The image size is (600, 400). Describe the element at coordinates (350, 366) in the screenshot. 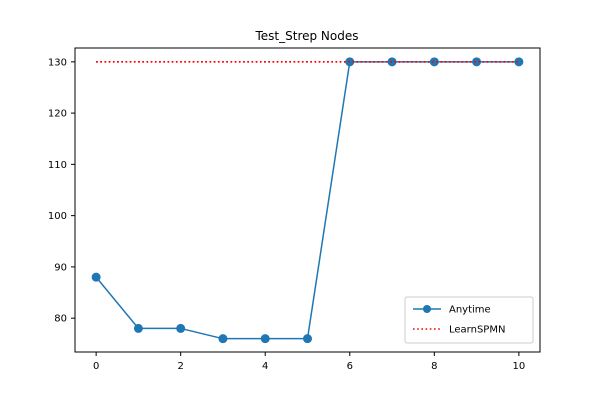

I see `x-tick-label: 6` at that location.